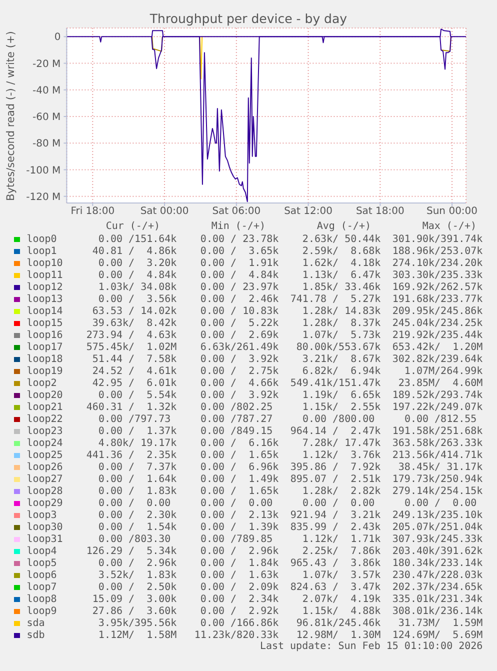 The image size is (497, 671). What do you see at coordinates (44, 408) in the screenshot?
I see `legend-label: loop21` at bounding box center [44, 408].